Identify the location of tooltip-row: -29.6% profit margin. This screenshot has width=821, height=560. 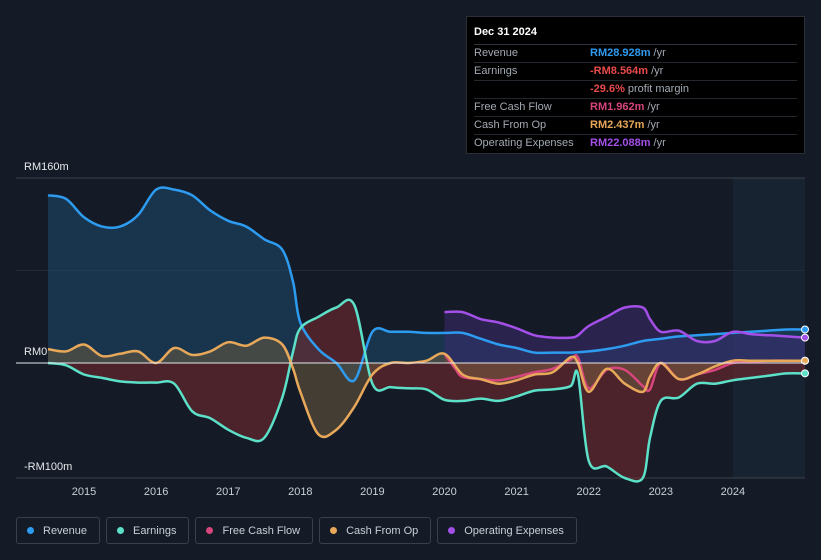
(635, 90).